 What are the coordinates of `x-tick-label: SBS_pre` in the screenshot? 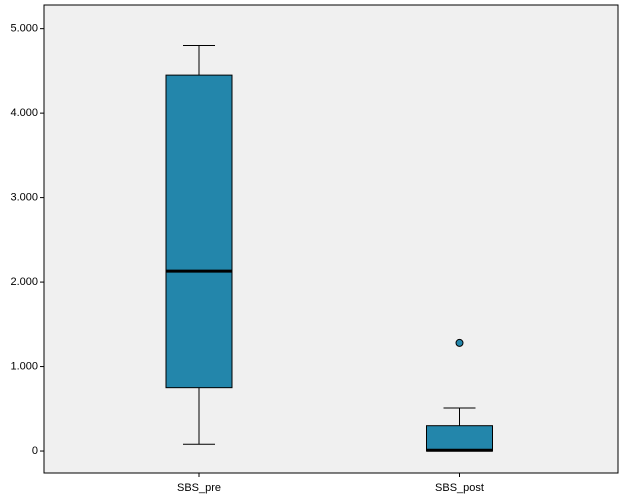 It's located at (199, 488).